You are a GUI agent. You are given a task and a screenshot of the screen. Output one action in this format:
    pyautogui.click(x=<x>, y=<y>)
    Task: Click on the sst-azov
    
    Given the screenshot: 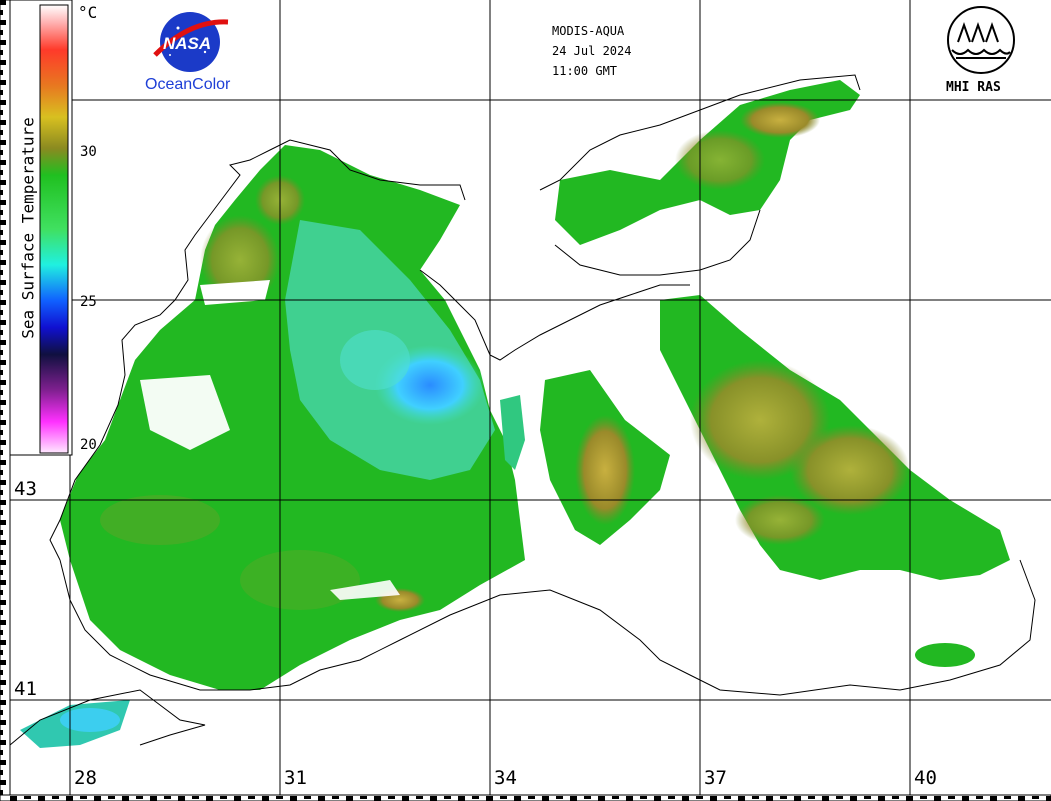 What is the action you would take?
    pyautogui.click(x=707, y=162)
    